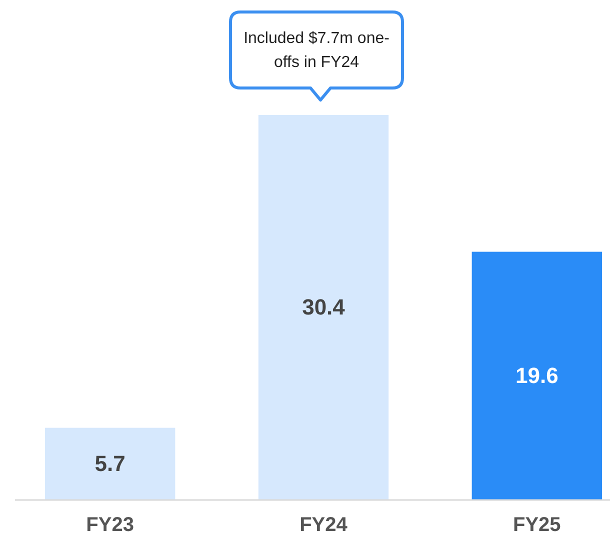  What do you see at coordinates (324, 525) in the screenshot?
I see `x-tick-label: FY24` at bounding box center [324, 525].